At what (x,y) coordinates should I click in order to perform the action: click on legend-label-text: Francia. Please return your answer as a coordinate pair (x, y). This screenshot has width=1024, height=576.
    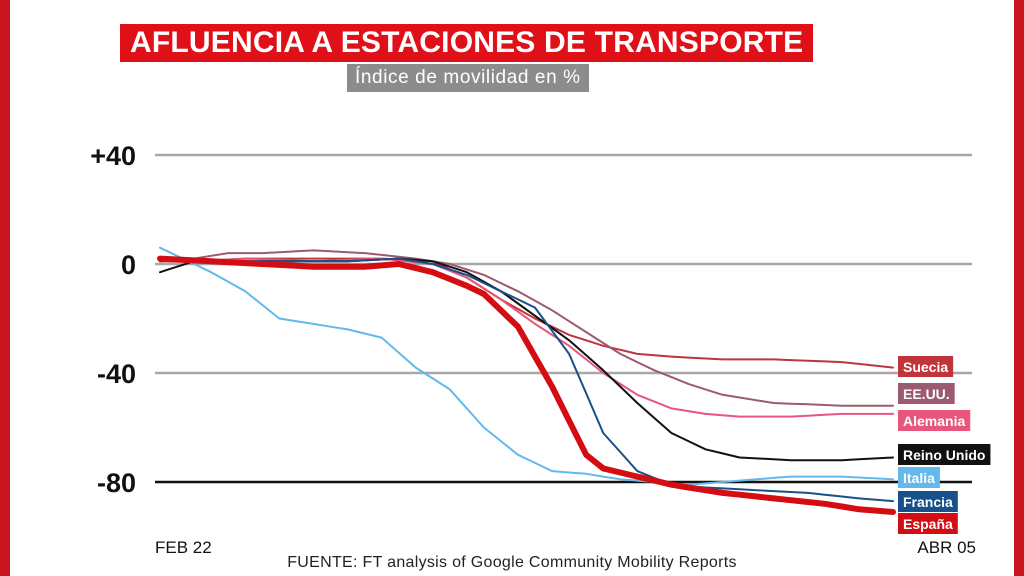
    Looking at the image, I should click on (928, 502).